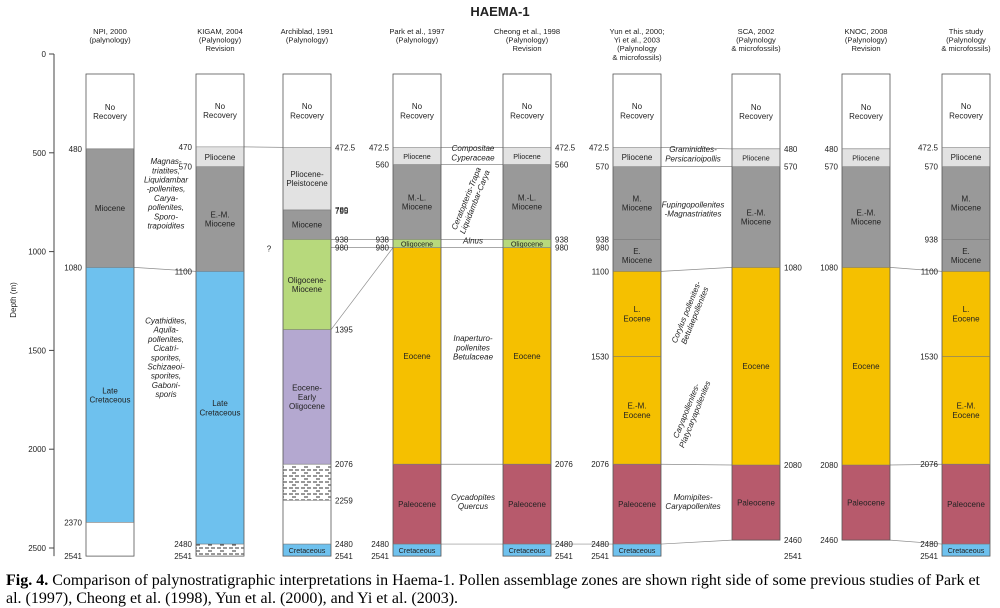 The width and height of the screenshot is (1000, 608). What do you see at coordinates (307, 522) in the screenshot?
I see `unit-blank` at bounding box center [307, 522].